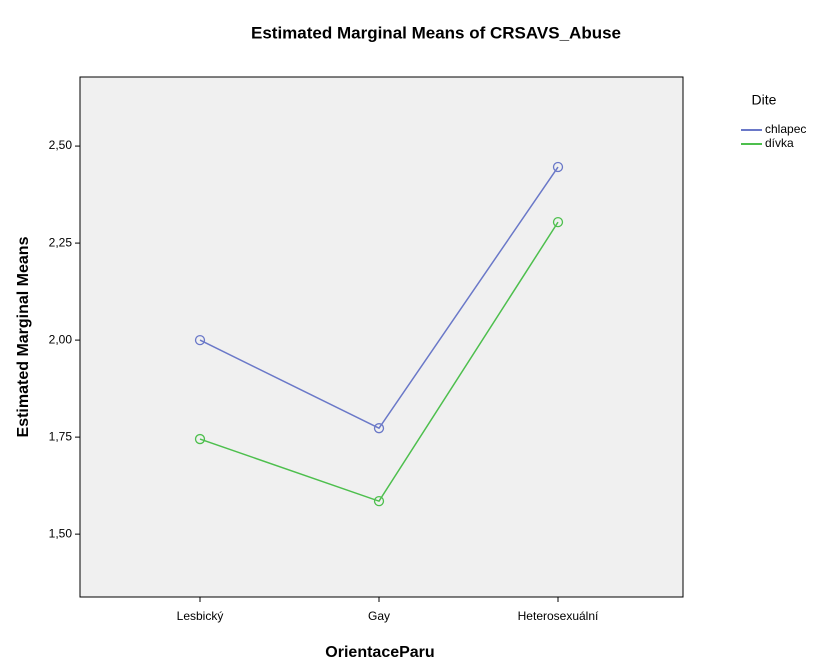 The image size is (833, 666). Describe the element at coordinates (61, 339) in the screenshot. I see `y-tick-label: 2,00` at that location.